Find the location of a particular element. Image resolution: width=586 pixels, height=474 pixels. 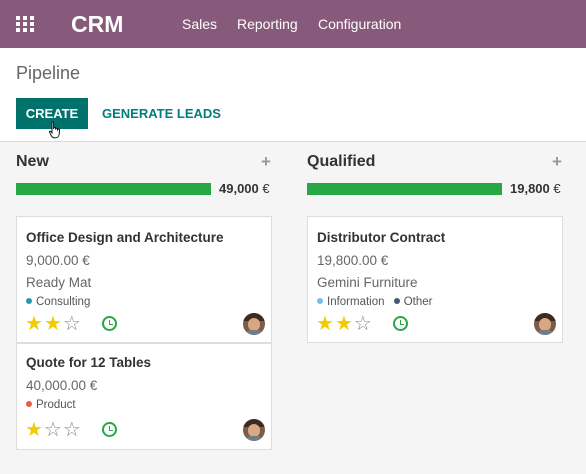

tag-label: Product is located at coordinates (56, 405).